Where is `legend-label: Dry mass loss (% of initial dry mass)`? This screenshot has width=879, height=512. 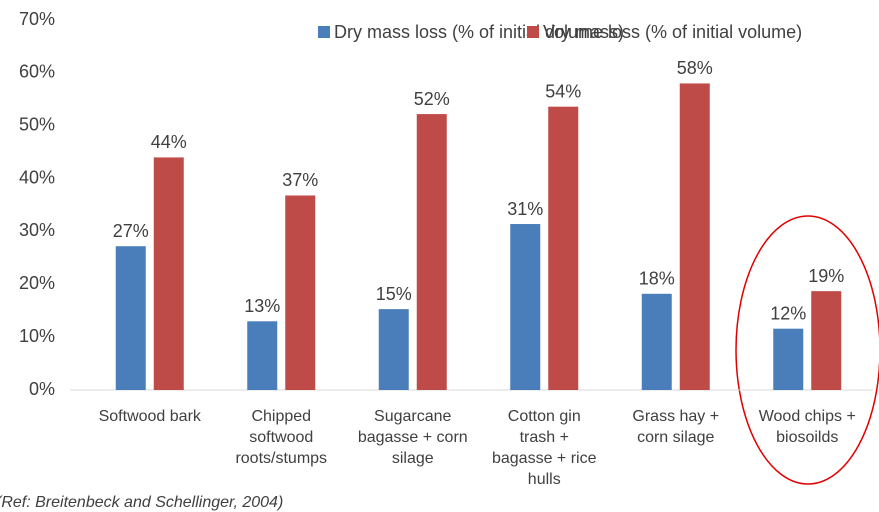
legend-label: Dry mass loss (% of initial dry mass) is located at coordinates (479, 32).